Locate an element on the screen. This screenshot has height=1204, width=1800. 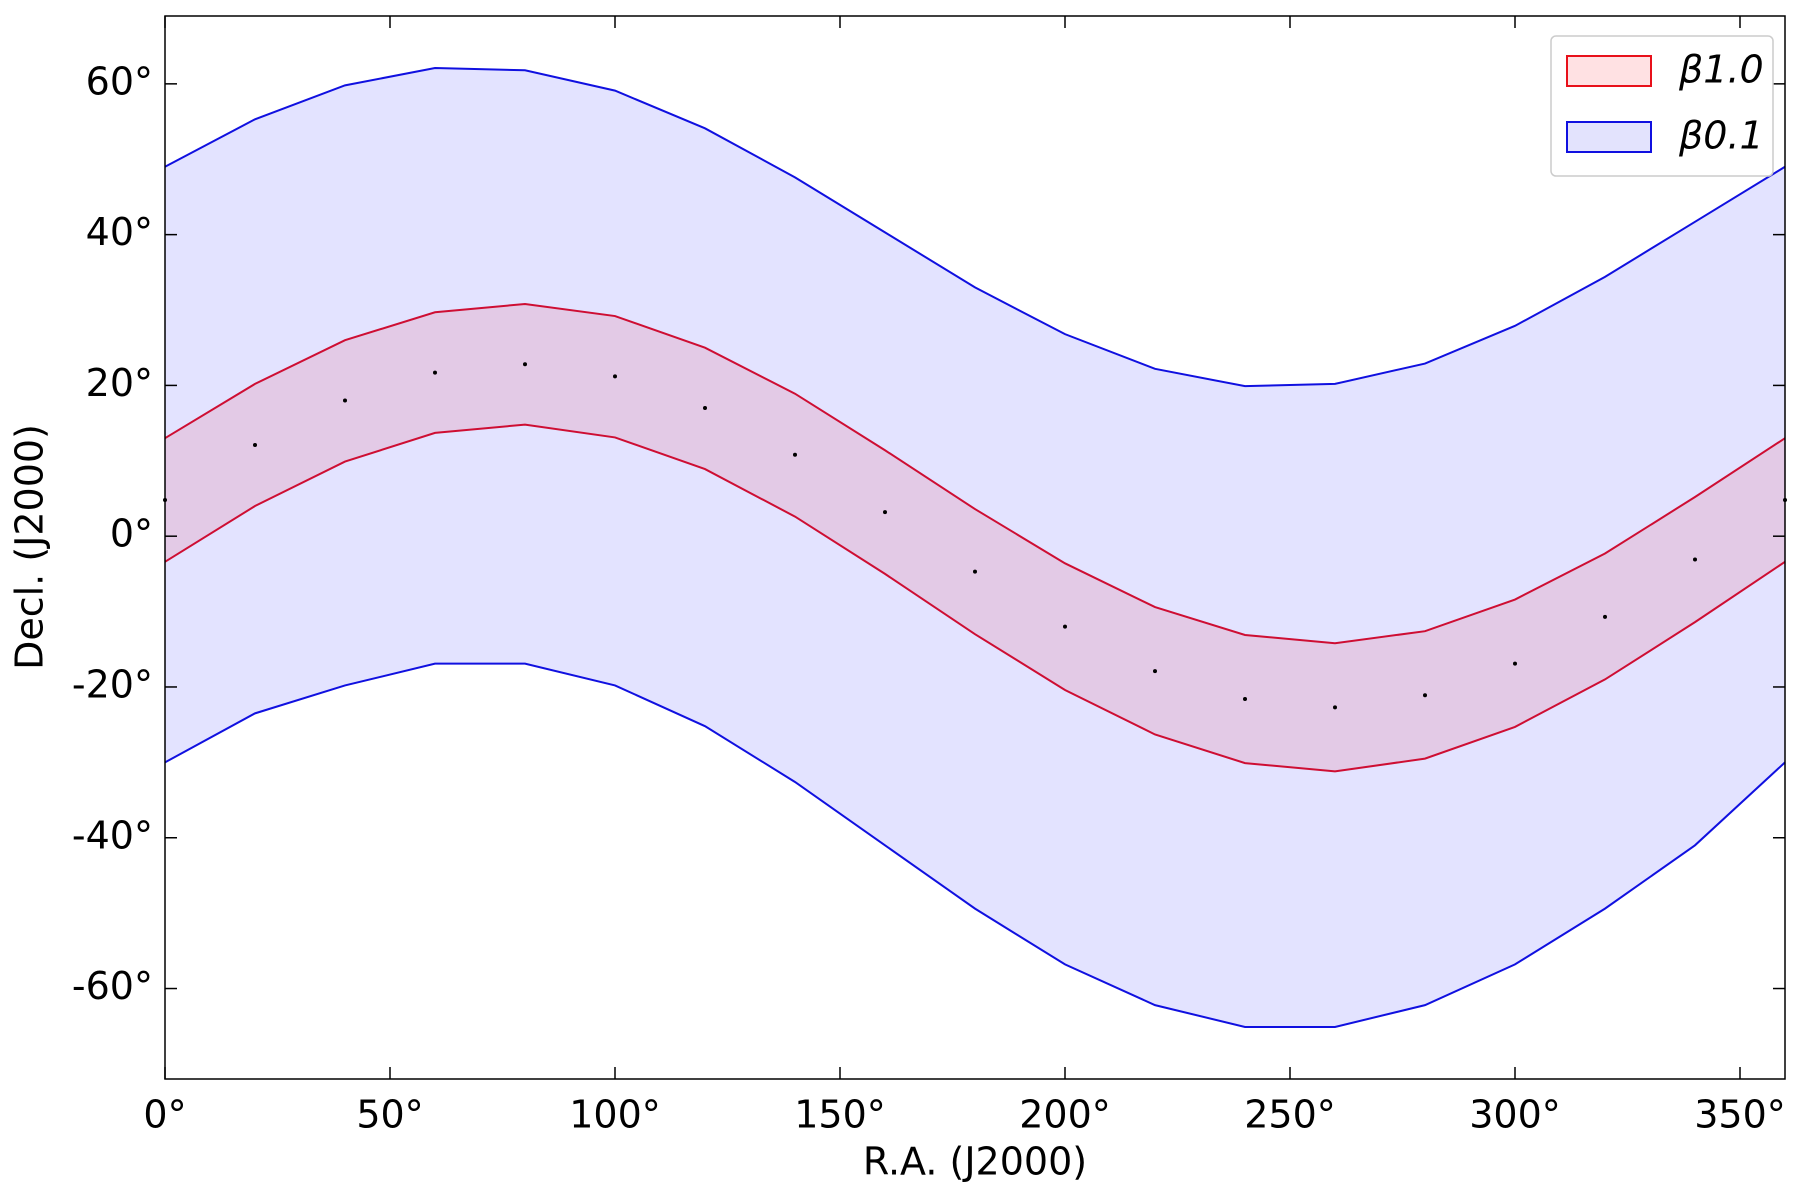
y-tick-label: 60° is located at coordinates (119, 81).